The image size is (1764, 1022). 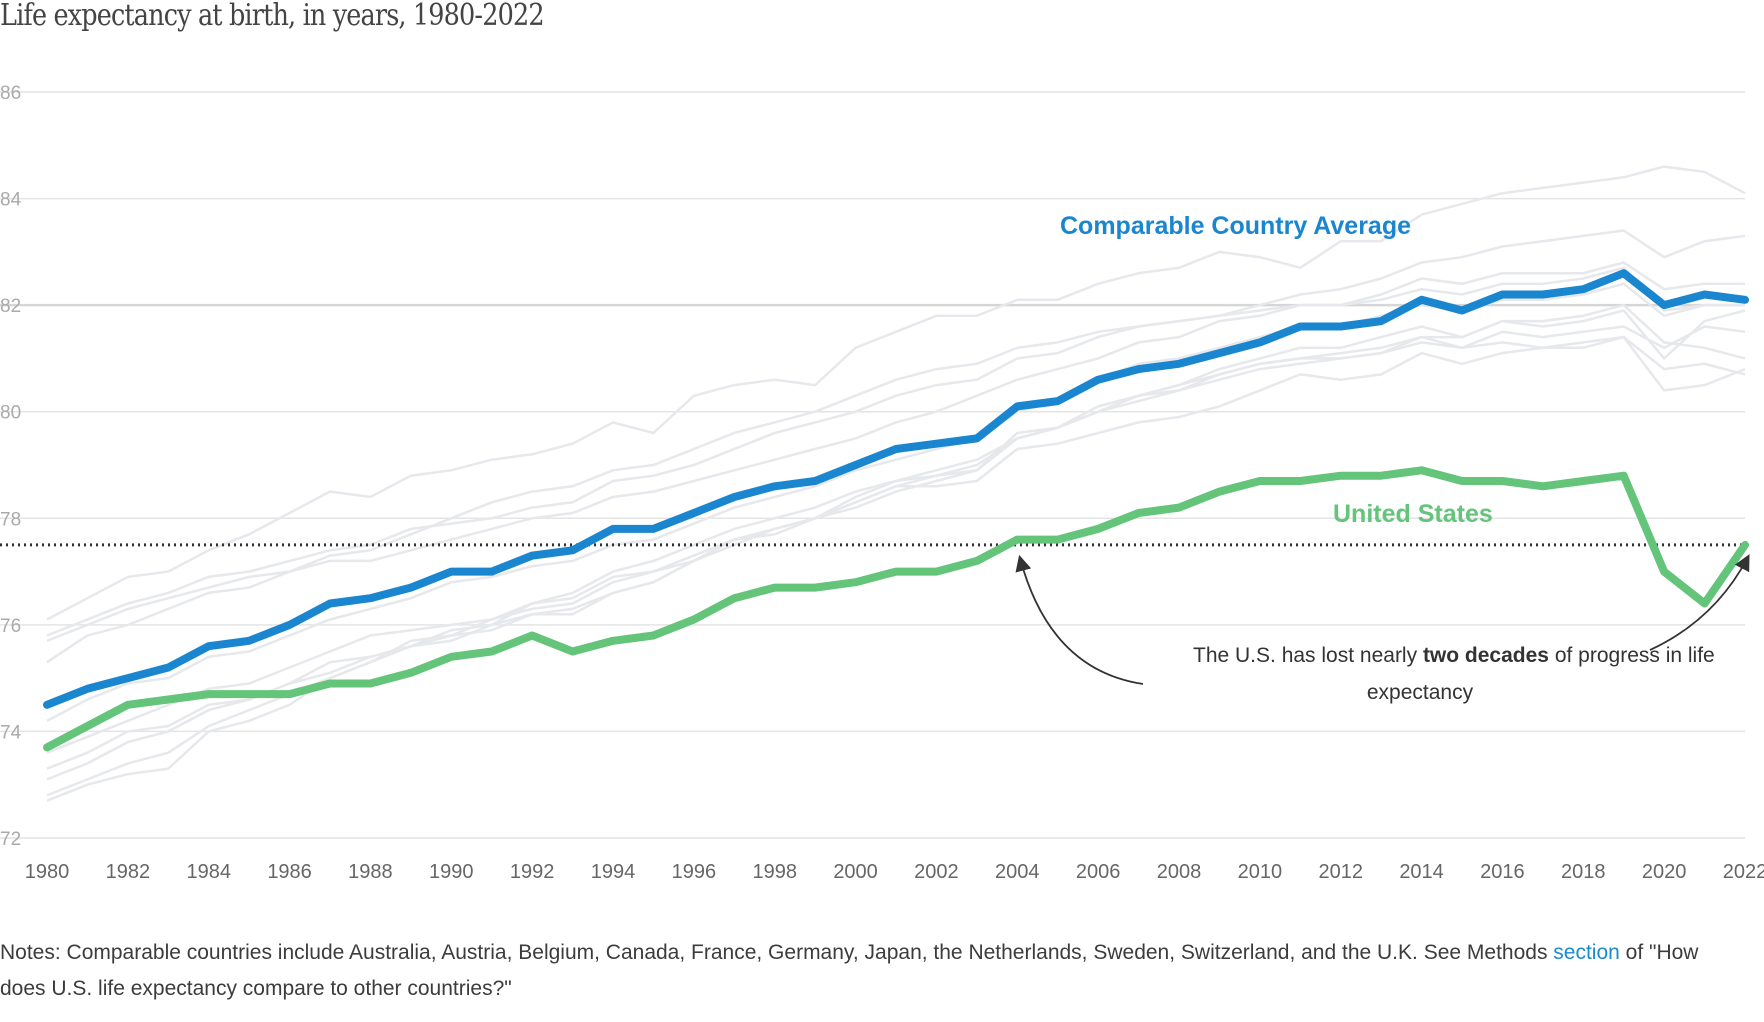 I want to click on annotation-text-line2: expectancy, so click(x=1420, y=692).